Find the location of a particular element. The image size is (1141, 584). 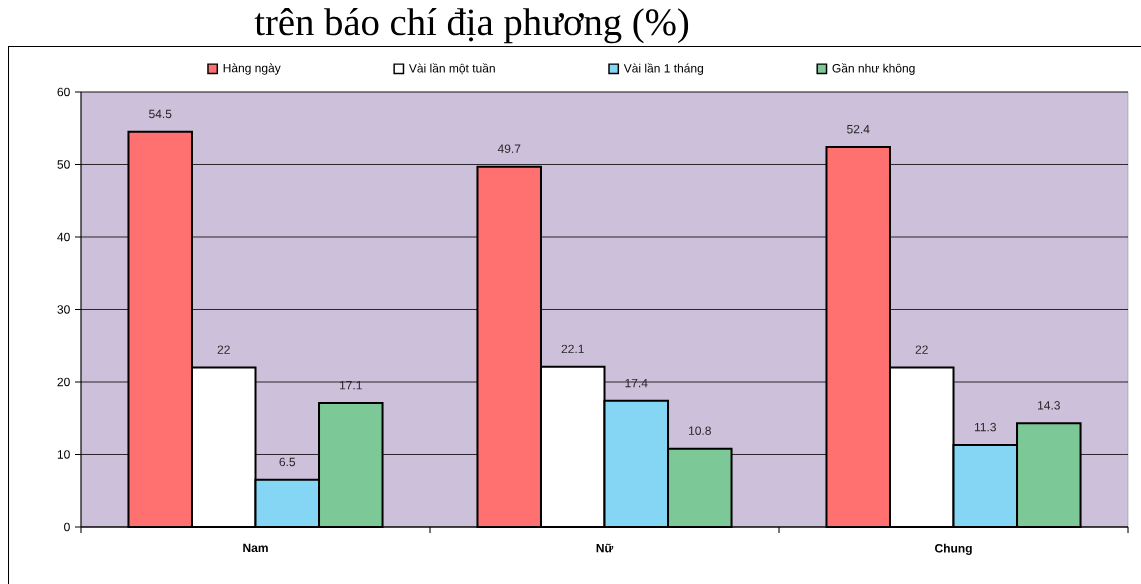

y-tick-label: 50 is located at coordinates (63, 164).